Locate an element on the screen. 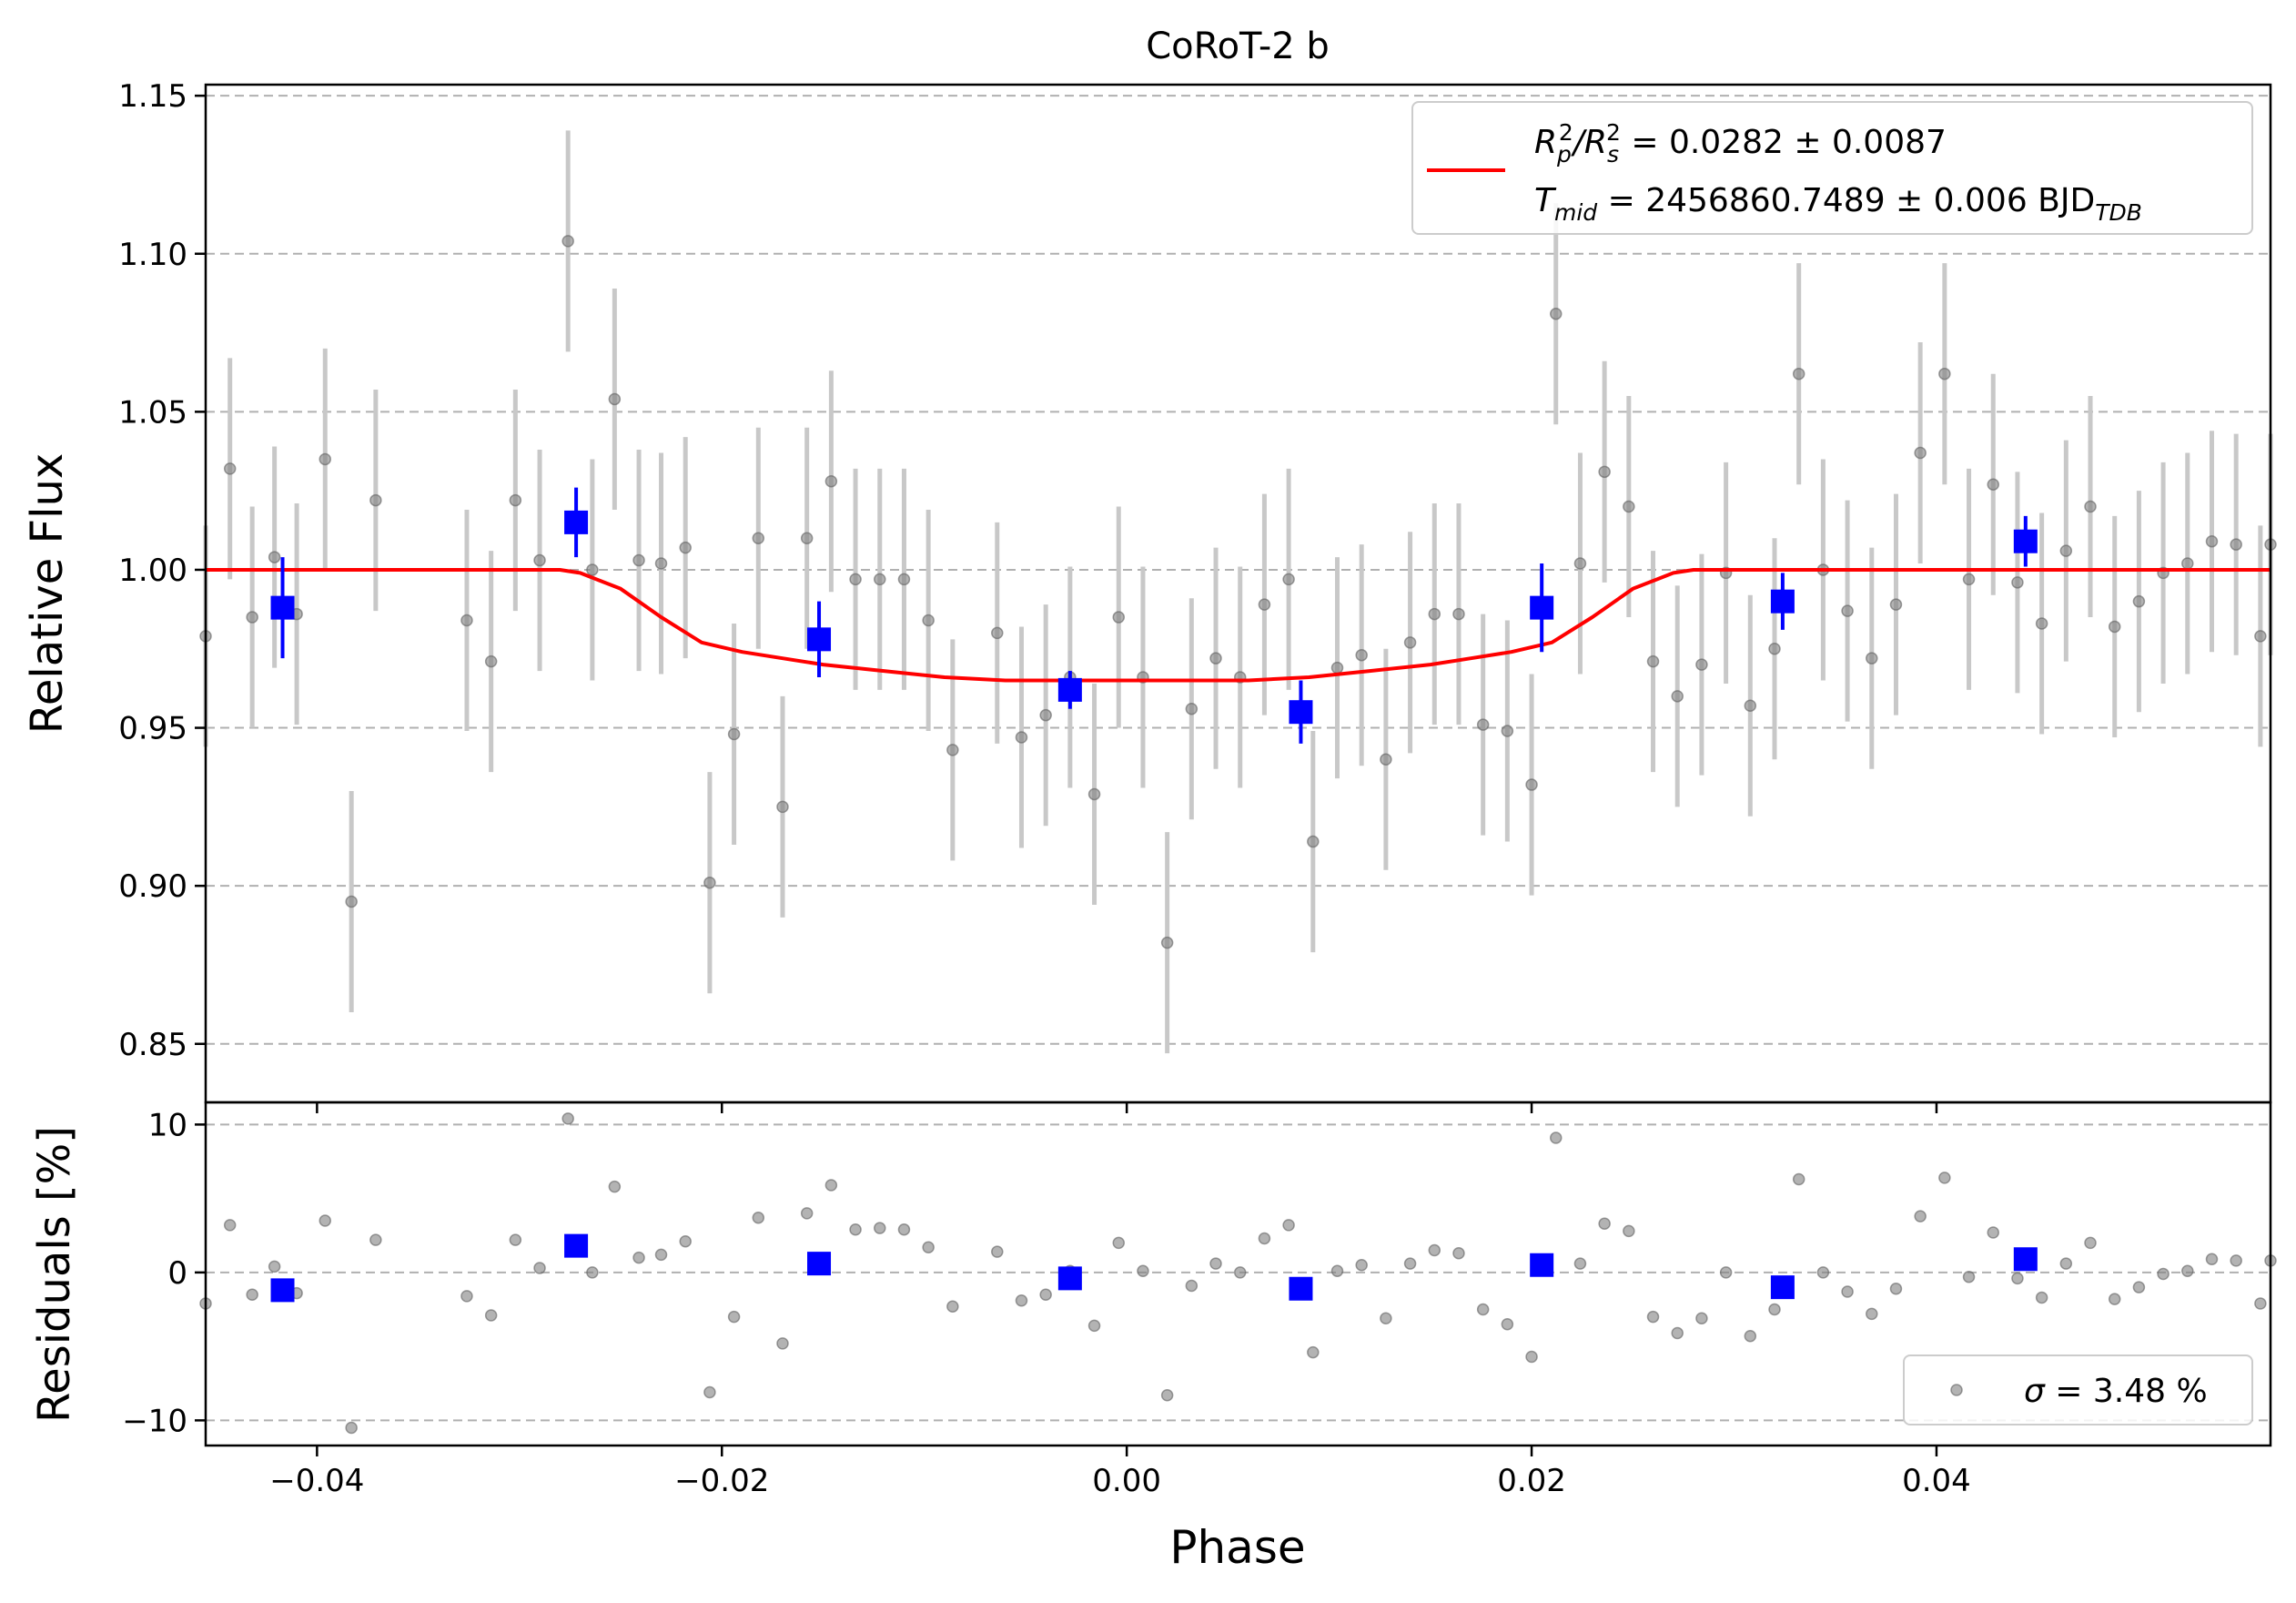 The height and width of the screenshot is (1603, 2296). residuals-legend-sigma: σ = 3.48 % is located at coordinates (2116, 1391).